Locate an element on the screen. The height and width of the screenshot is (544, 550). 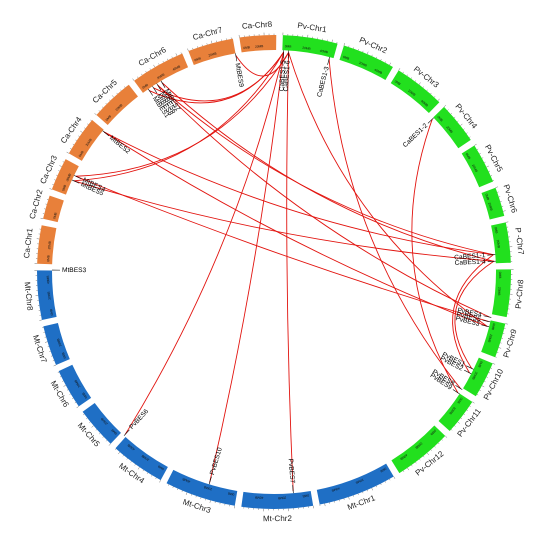
gene-label: CaBES1-4 is located at coordinates (470, 262).